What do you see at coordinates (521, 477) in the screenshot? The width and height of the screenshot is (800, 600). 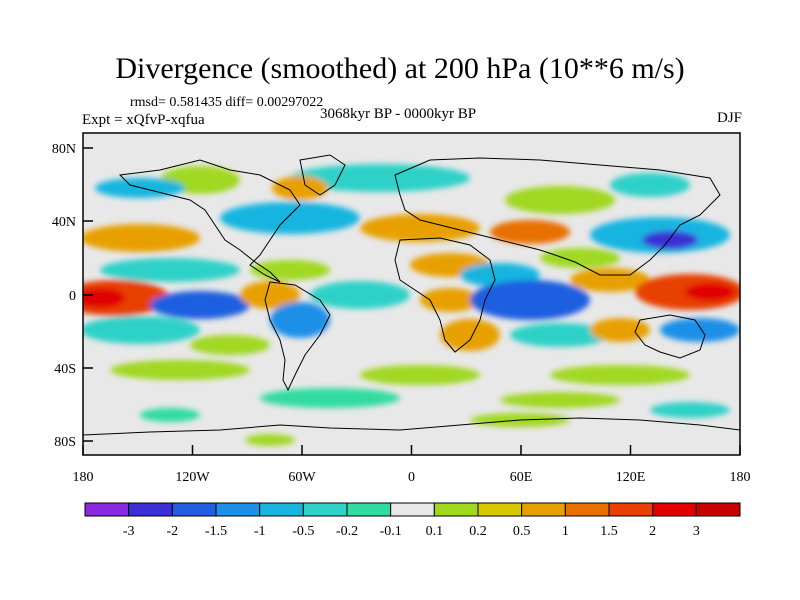 I see `x-tick-label: 60E` at bounding box center [521, 477].